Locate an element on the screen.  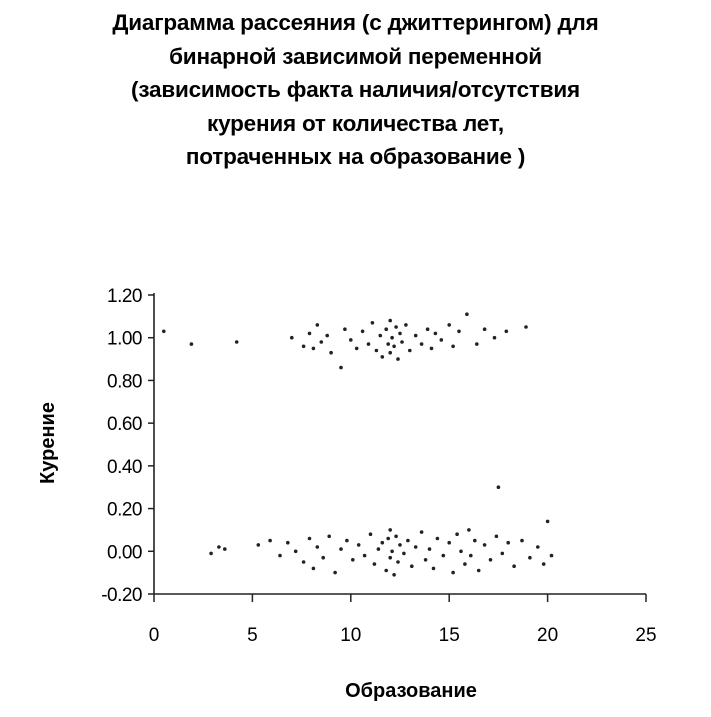
y-tick-label: 0.40 is located at coordinates (124, 467).